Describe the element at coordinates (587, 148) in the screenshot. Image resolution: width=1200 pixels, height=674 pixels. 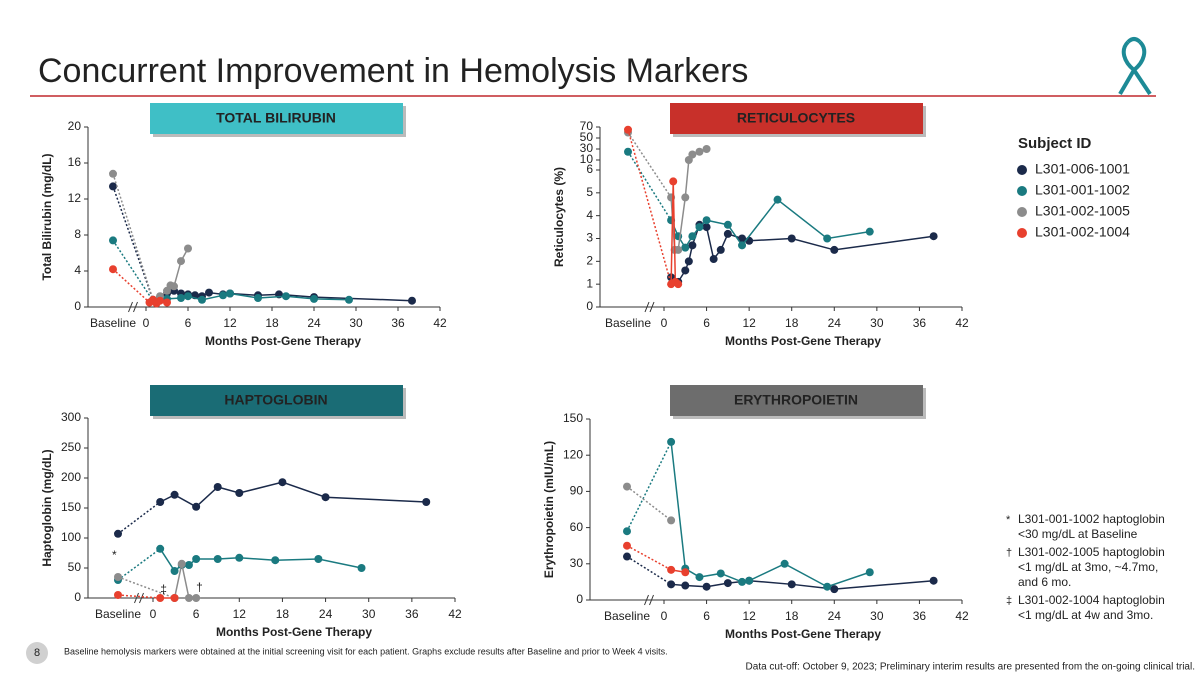
I see `y-tick-label: 30` at that location.